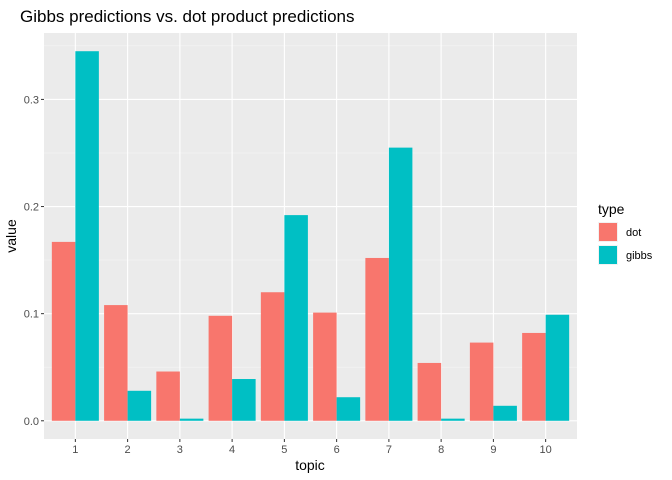  I want to click on y-tick-label: 0.0, so click(31, 422).